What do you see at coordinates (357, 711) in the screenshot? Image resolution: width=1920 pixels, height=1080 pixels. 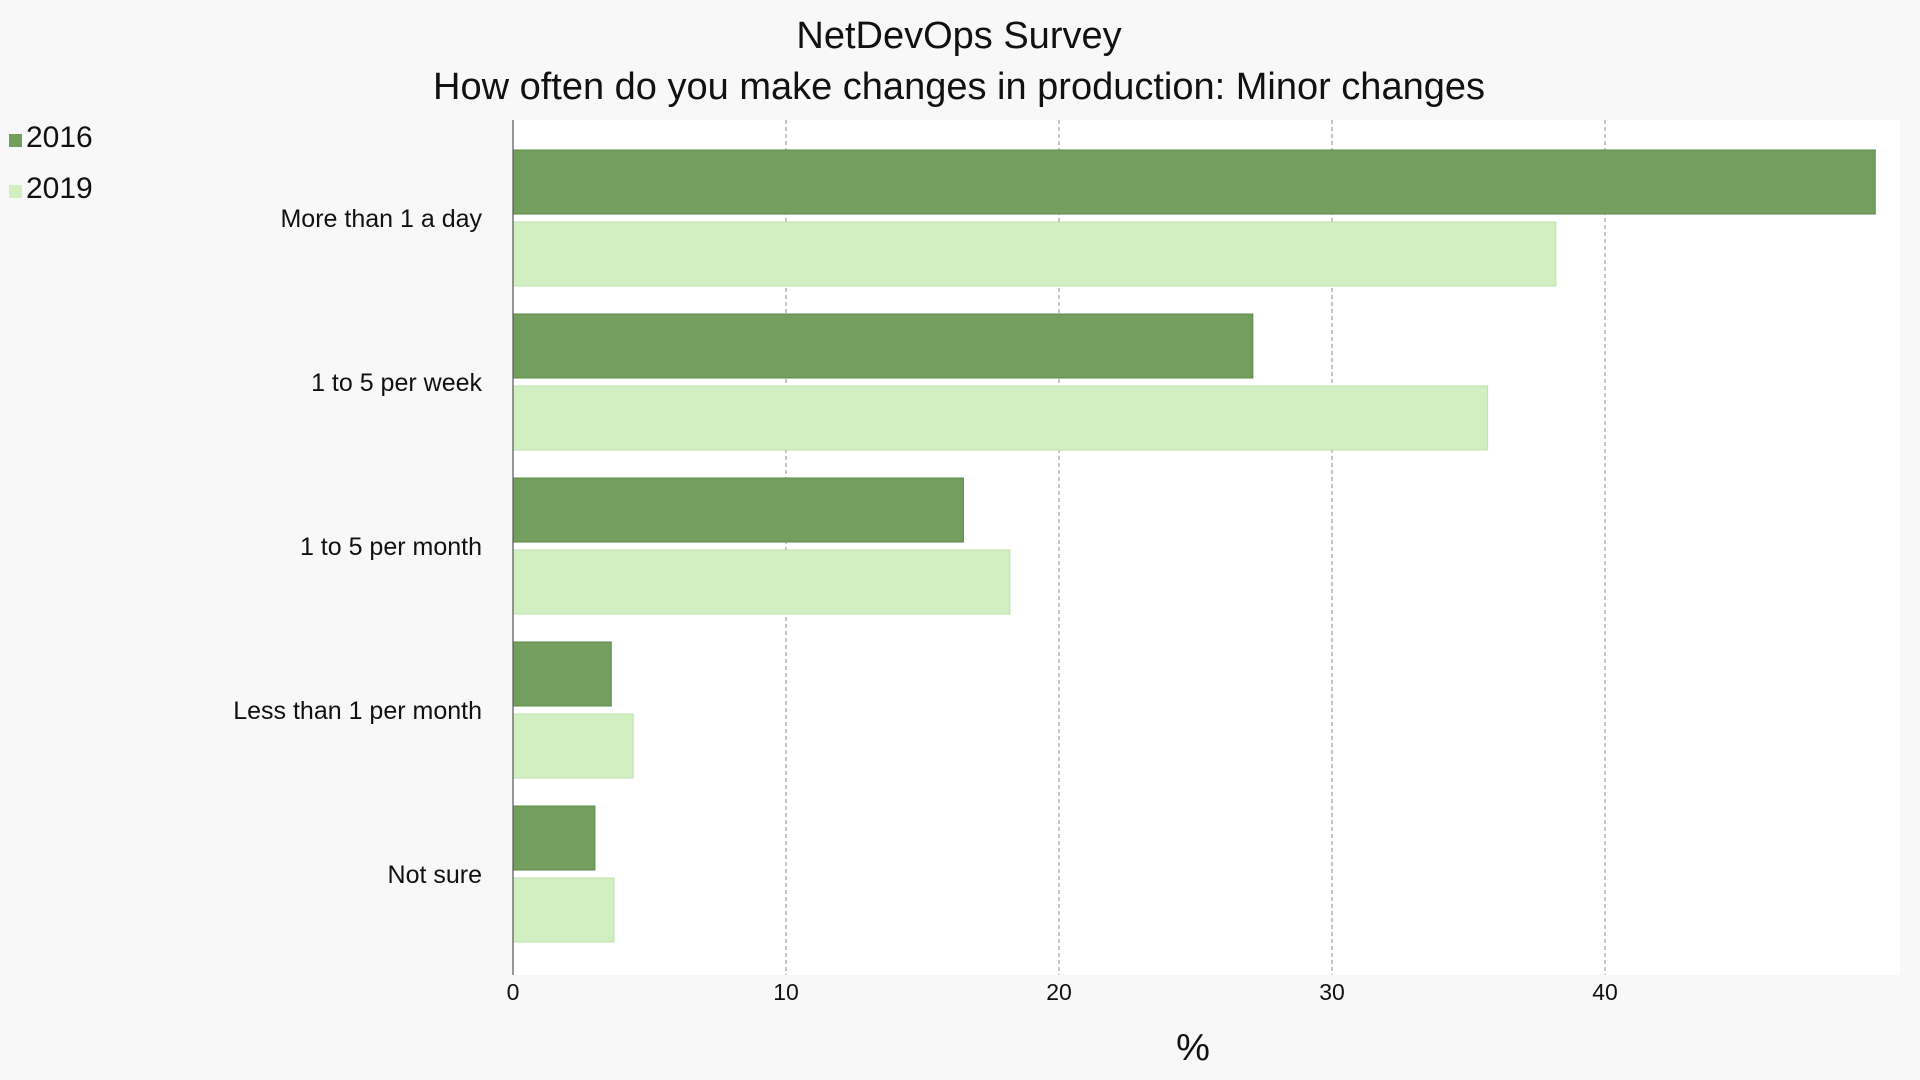 I see `category-label-3: Less than 1 per month` at bounding box center [357, 711].